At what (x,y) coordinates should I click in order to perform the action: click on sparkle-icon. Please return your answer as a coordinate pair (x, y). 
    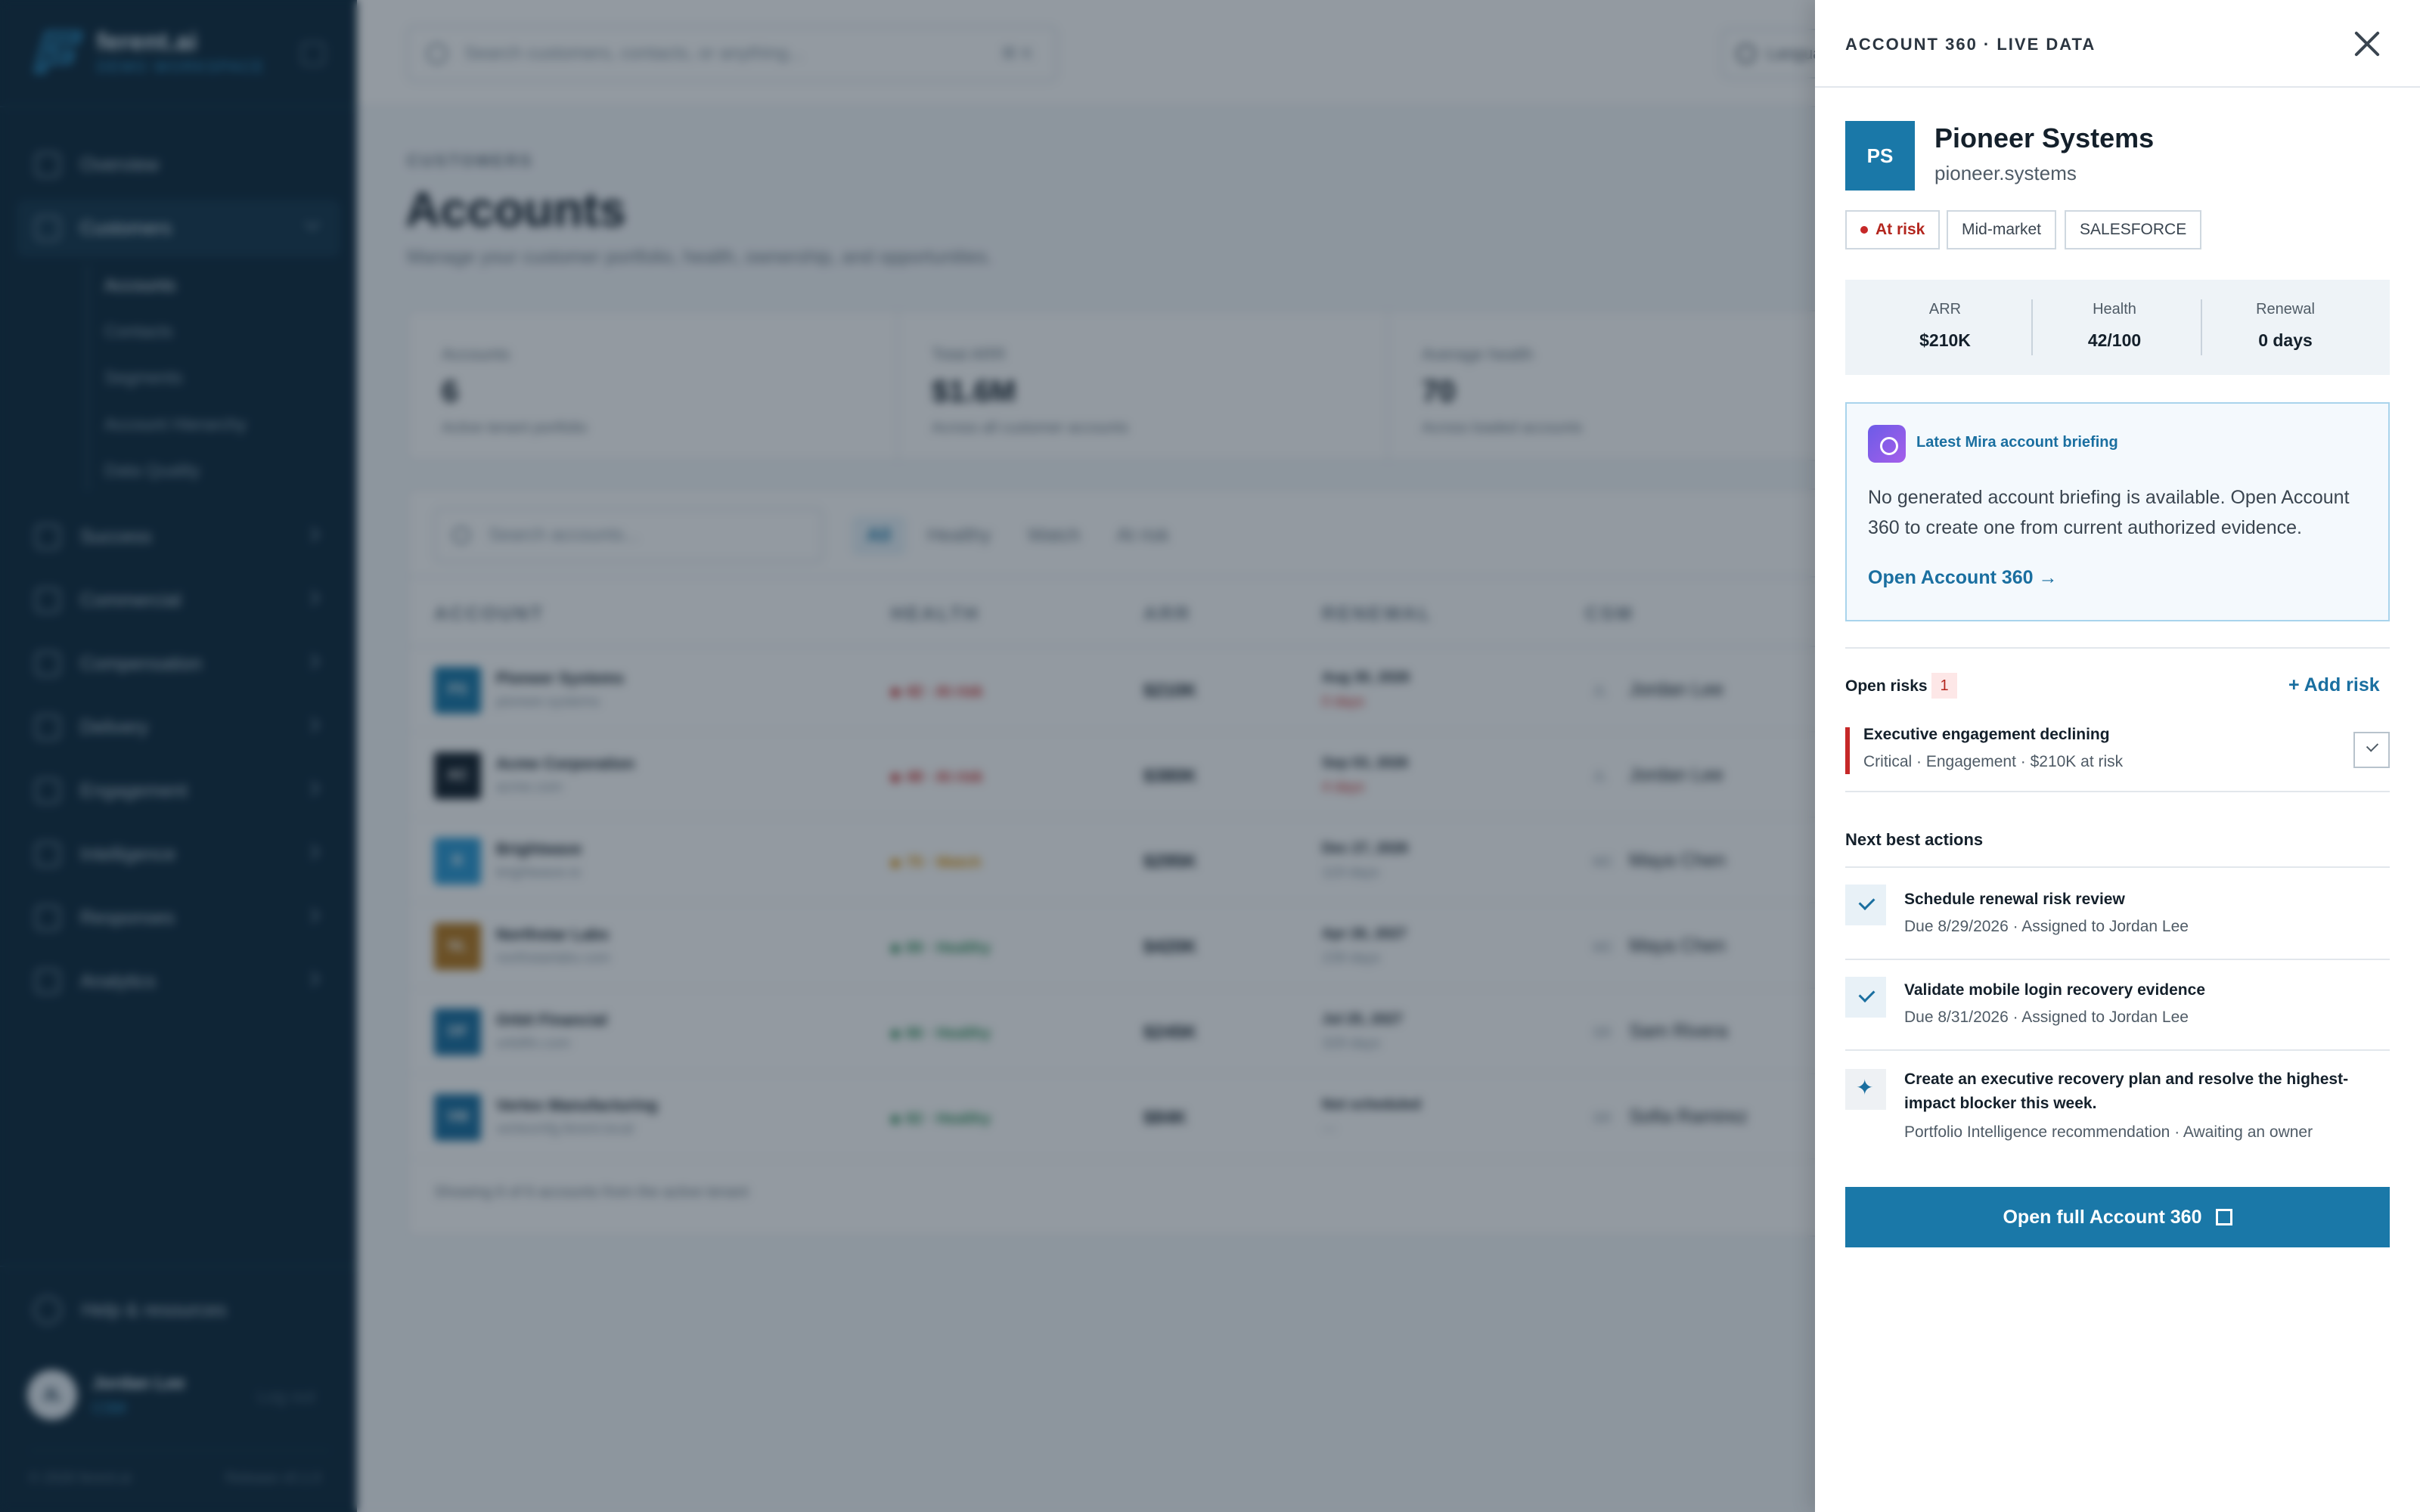
    Looking at the image, I should click on (1866, 1089).